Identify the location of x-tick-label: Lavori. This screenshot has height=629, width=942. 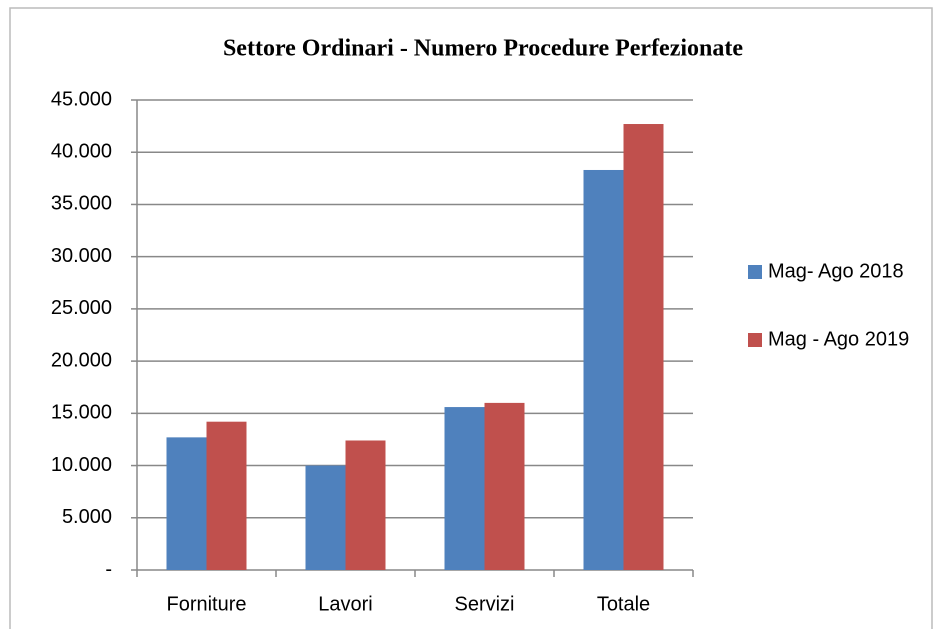
(345, 604).